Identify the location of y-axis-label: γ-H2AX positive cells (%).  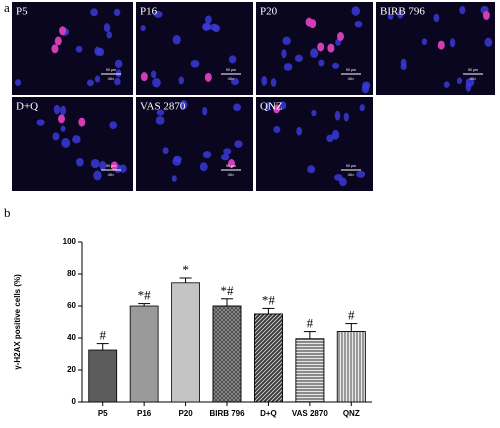
(17, 322).